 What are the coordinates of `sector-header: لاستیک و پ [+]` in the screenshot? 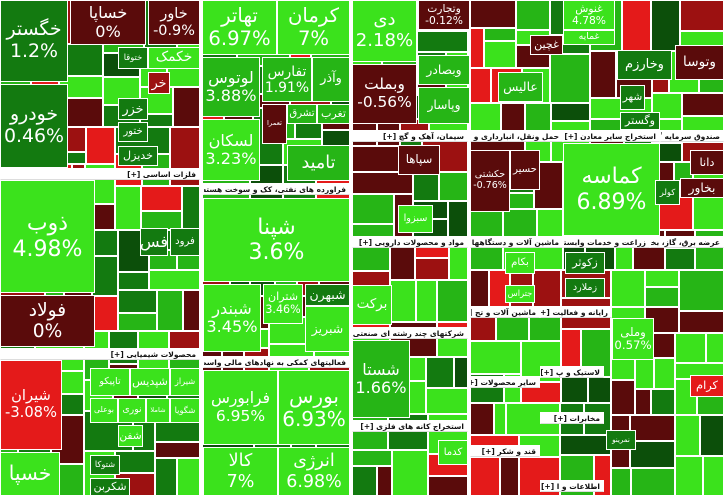 It's located at (572, 372).